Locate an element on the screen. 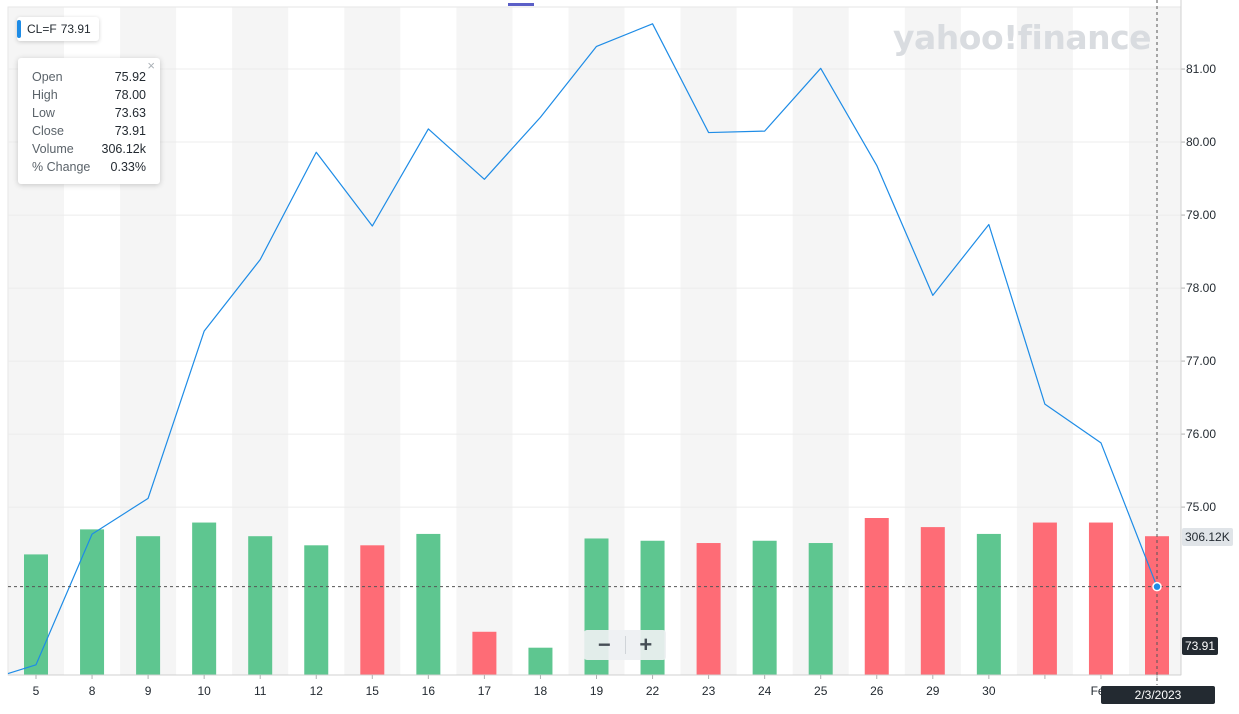  zoom-in-button: + is located at coordinates (646, 644).